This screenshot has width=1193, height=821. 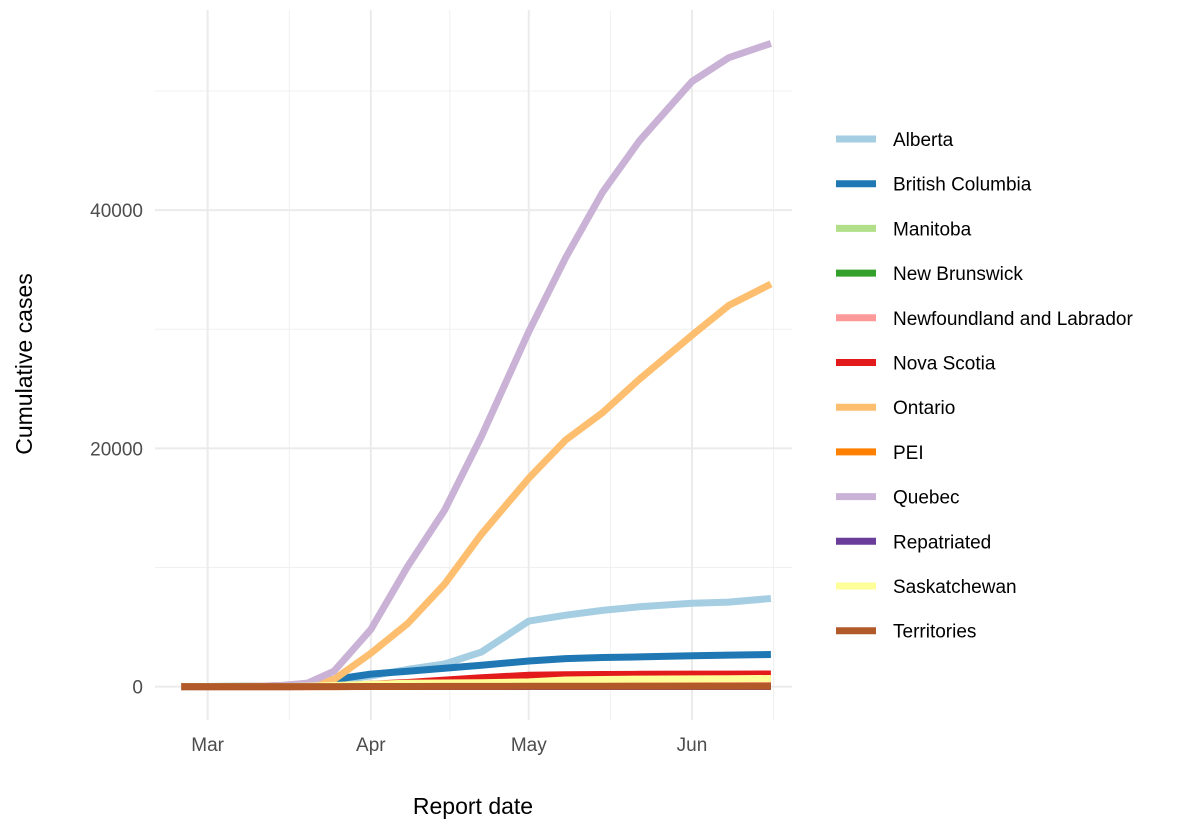 I want to click on legend-item-alberta: Alberta, so click(x=895, y=140).